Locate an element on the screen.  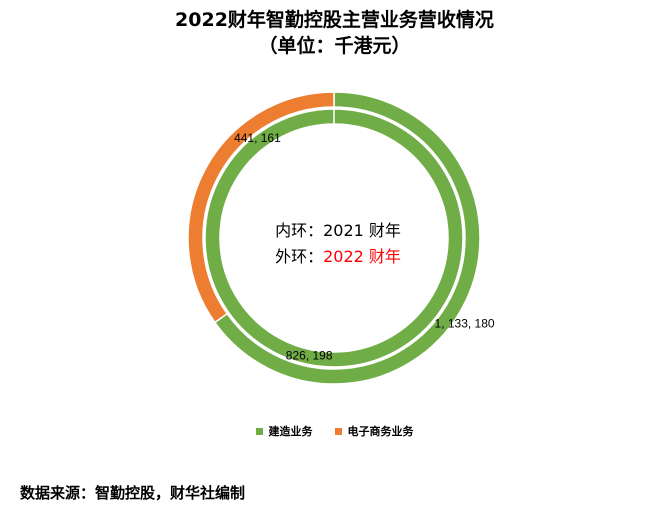
outer-ring-prefix: 外环： is located at coordinates (299, 256).